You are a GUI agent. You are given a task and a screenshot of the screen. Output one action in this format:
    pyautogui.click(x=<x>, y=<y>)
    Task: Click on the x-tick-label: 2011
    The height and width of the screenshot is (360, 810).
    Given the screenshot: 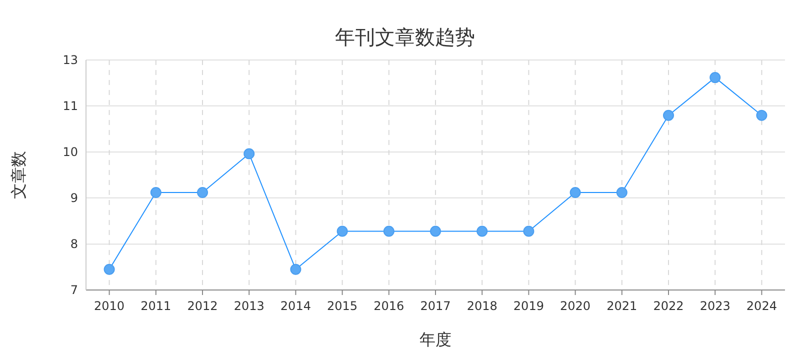 What is the action you would take?
    pyautogui.click(x=156, y=306)
    